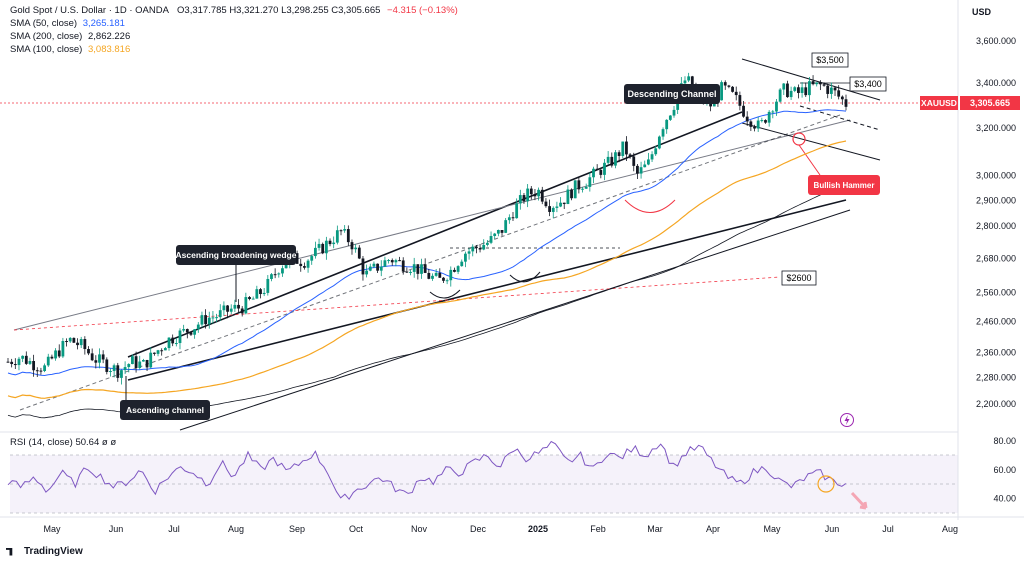  Describe the element at coordinates (397, 303) in the screenshot. I see `support-2600-line` at that location.